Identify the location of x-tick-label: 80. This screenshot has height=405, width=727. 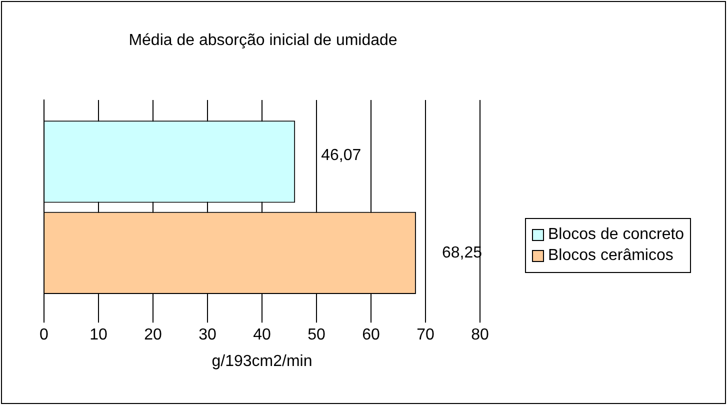
(480, 335).